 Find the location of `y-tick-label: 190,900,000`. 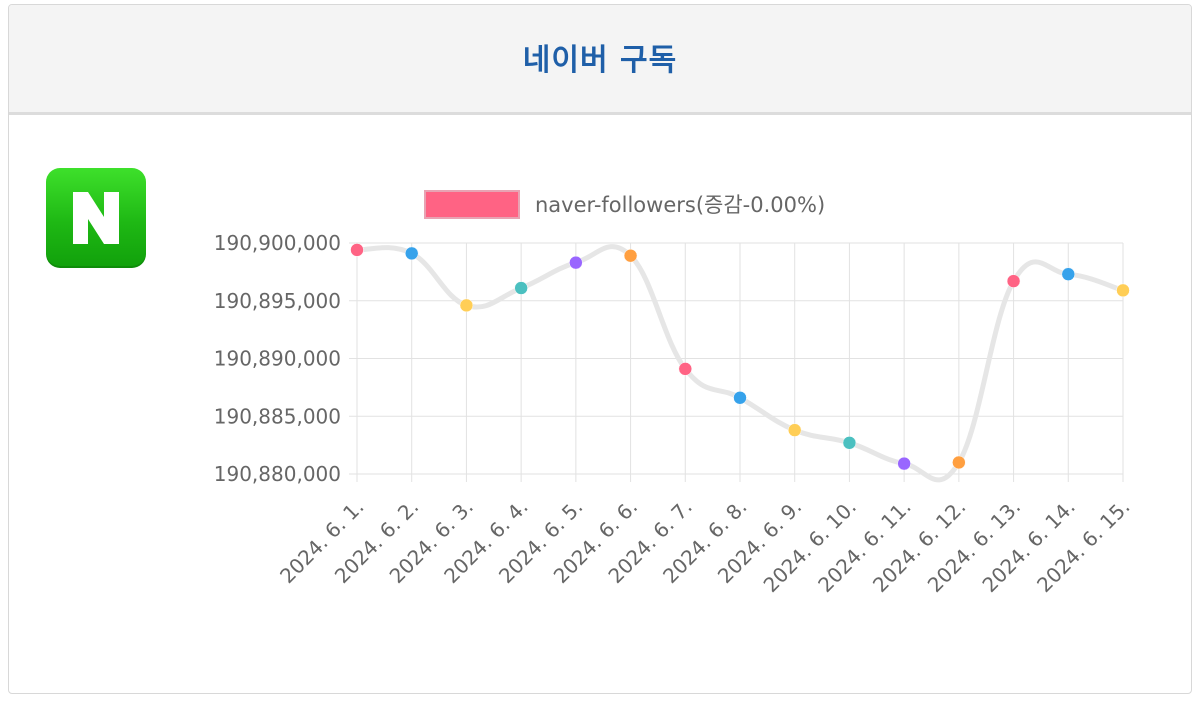

y-tick-label: 190,900,000 is located at coordinates (277, 243).